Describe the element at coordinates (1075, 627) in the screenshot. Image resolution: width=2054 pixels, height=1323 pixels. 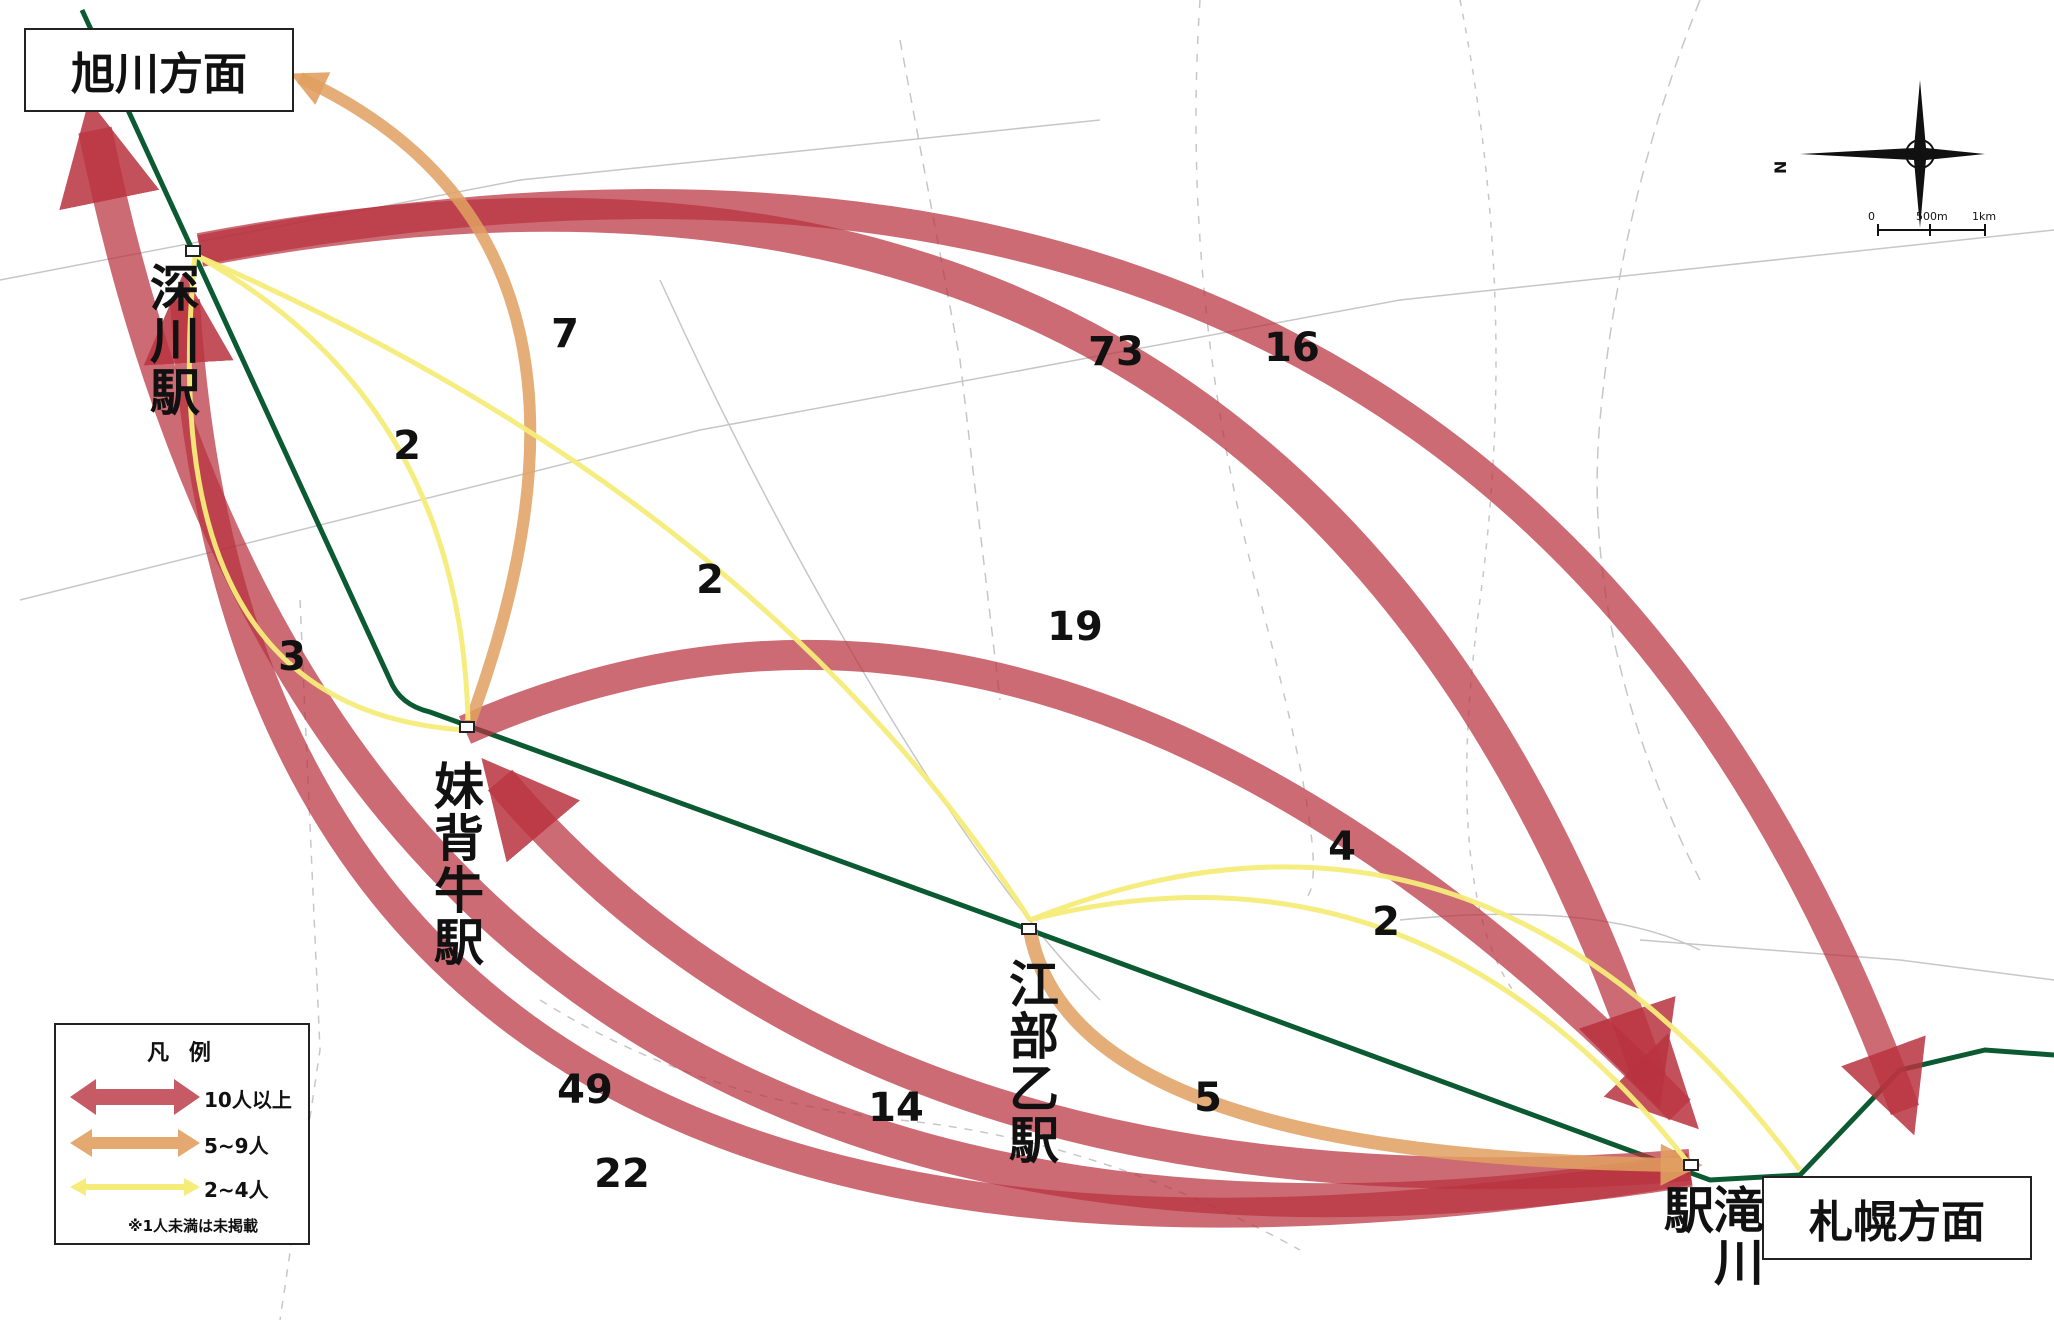
I see `flow-count-19: 19` at that location.